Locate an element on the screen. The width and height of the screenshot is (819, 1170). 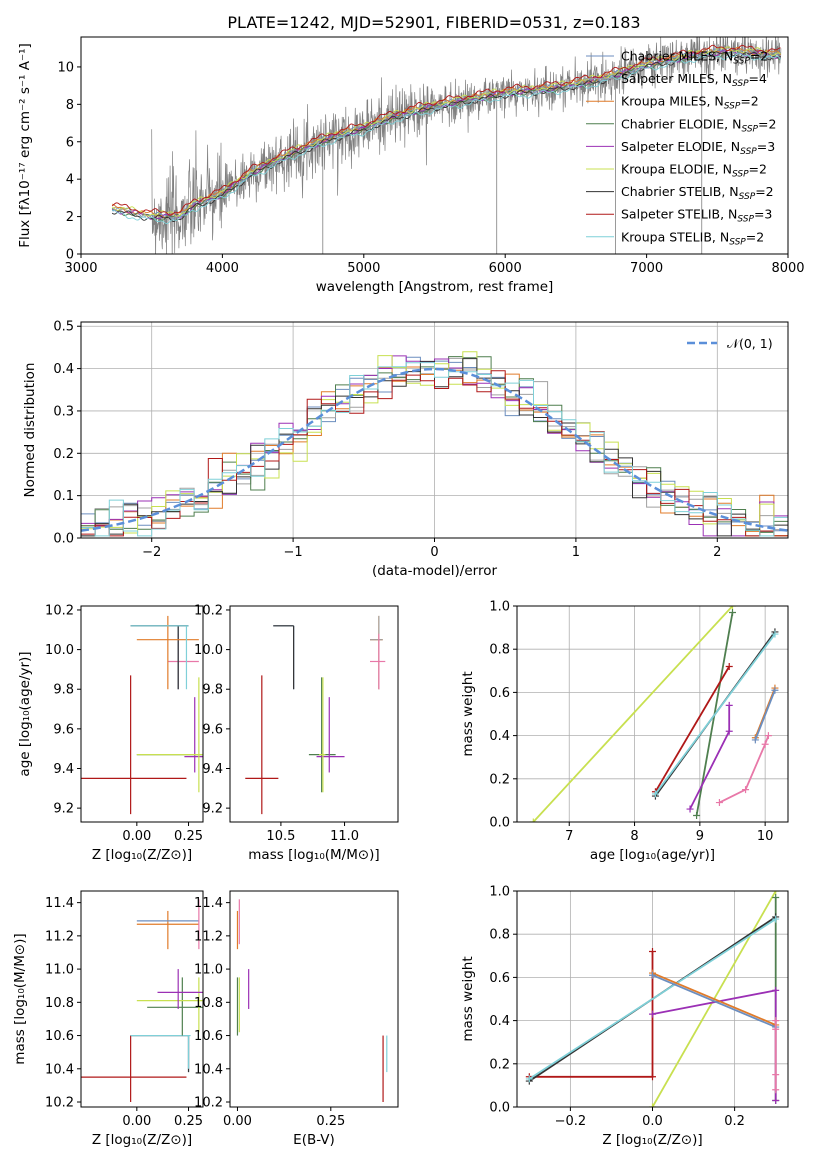
legend-label: Chabrier MILES, NSSP=2 is located at coordinates (694, 58).